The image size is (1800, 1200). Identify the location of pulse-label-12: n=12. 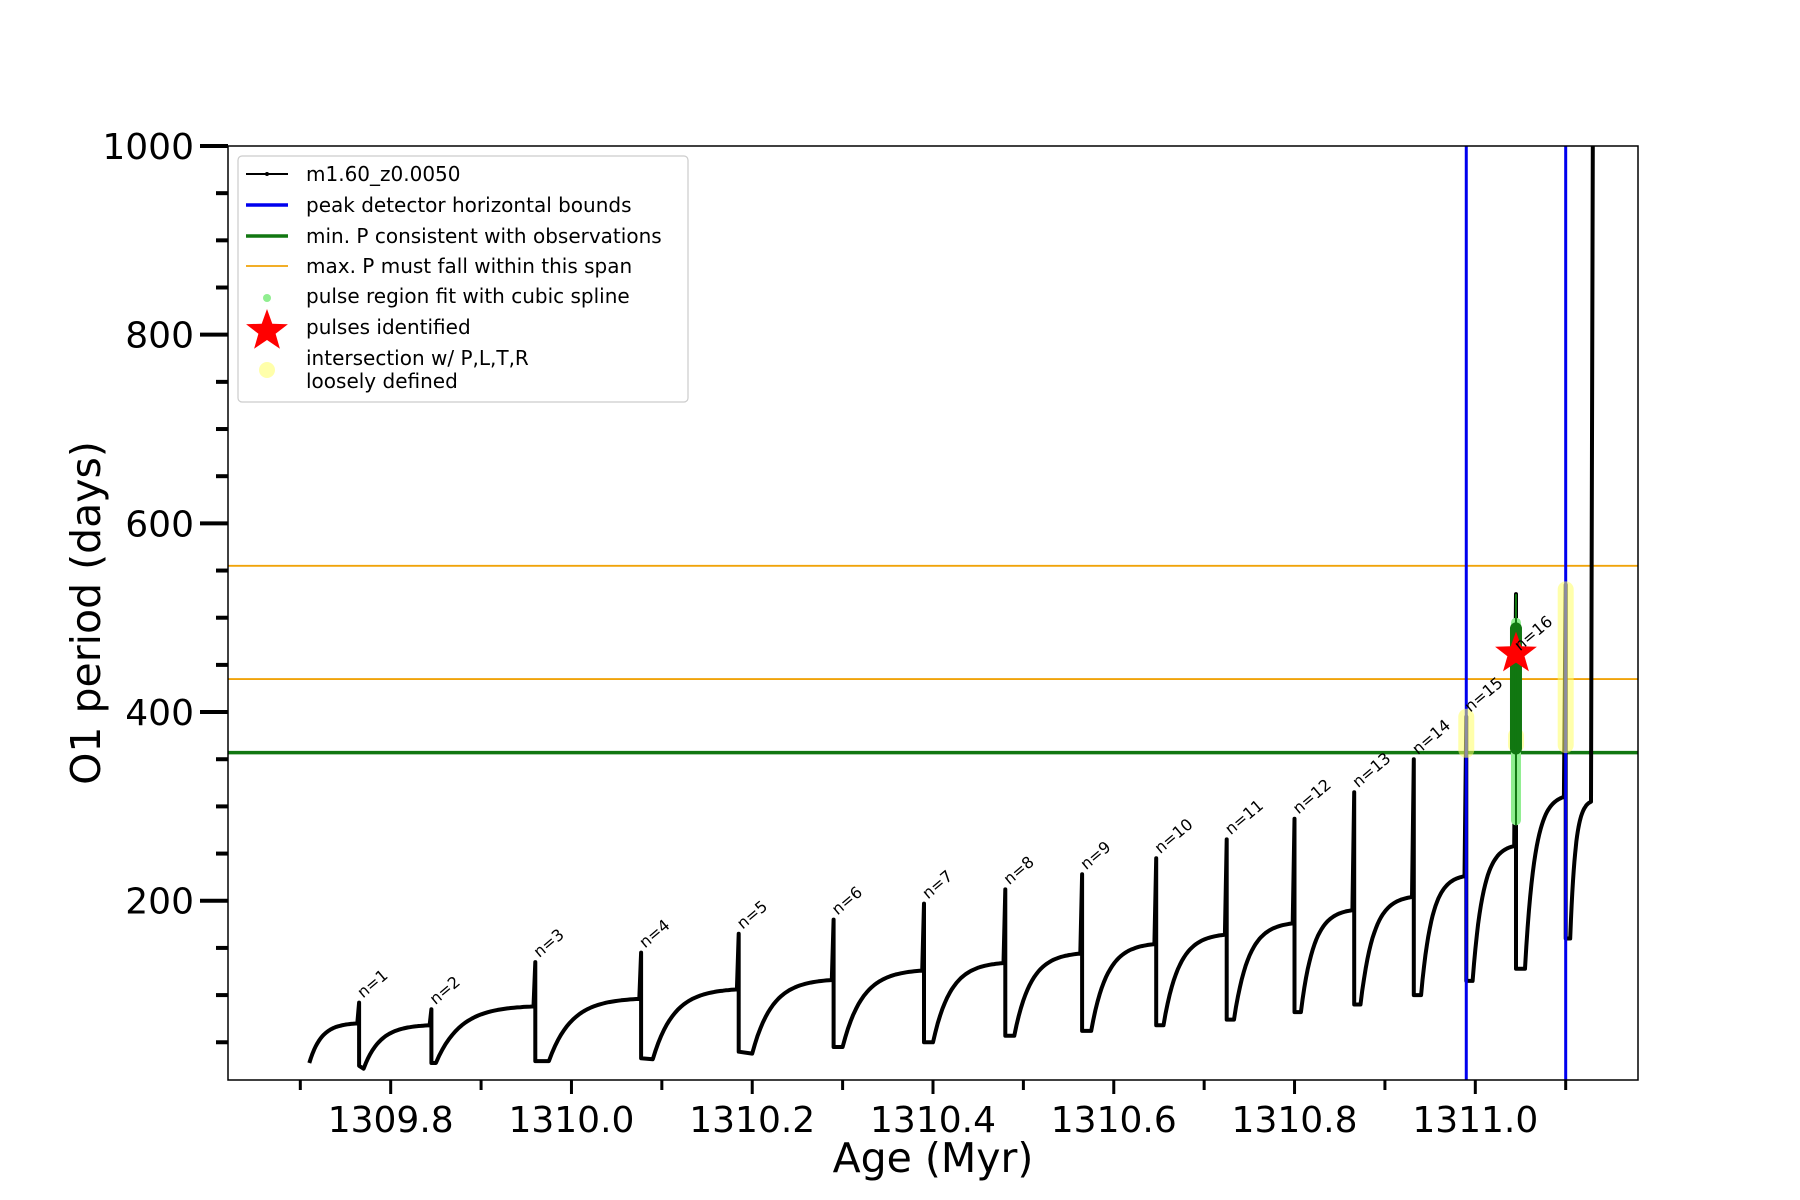
(1312, 796).